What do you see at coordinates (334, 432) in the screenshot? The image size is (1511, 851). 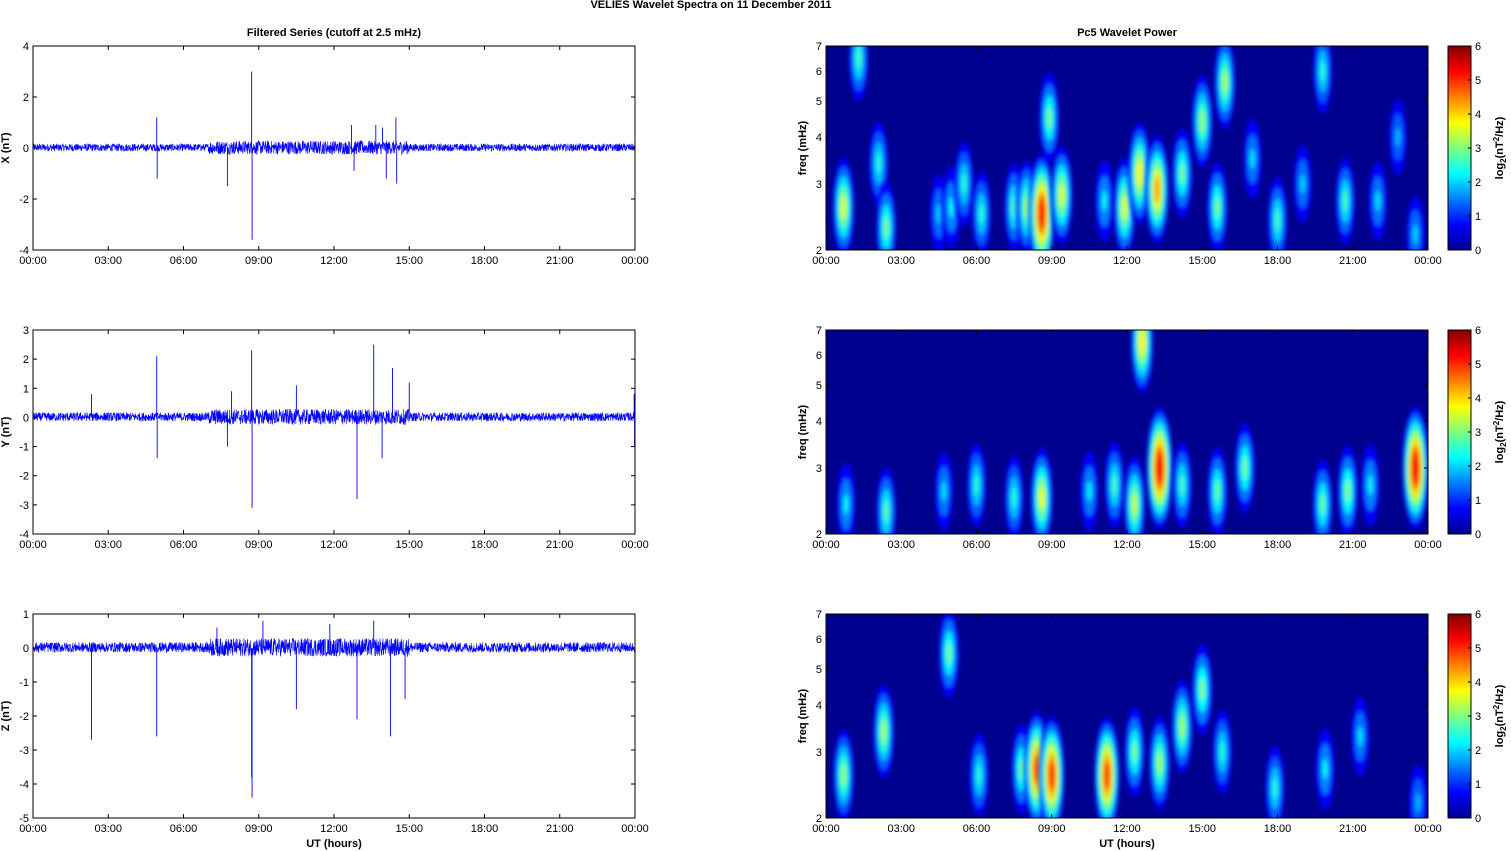 I see `plot-area` at bounding box center [334, 432].